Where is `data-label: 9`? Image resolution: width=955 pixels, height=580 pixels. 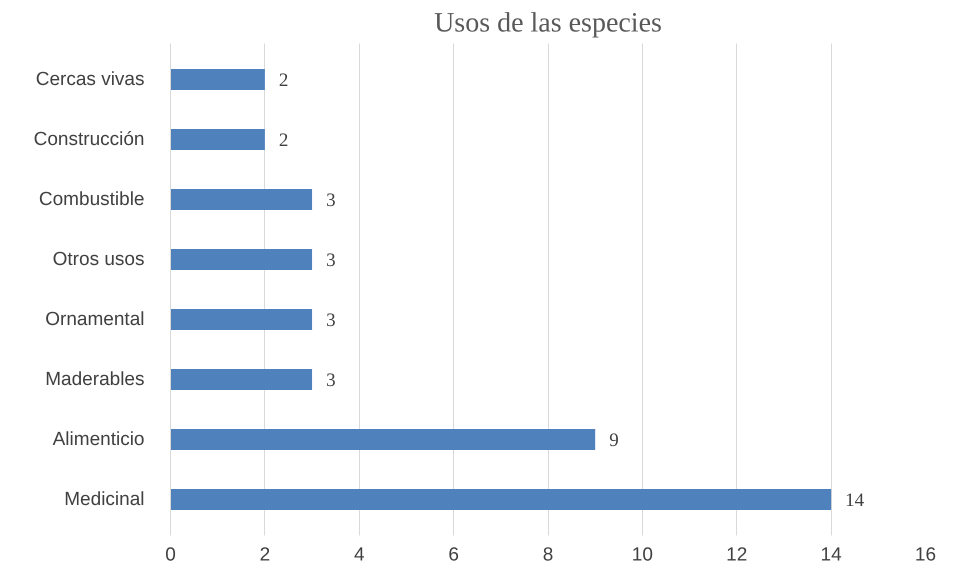 data-label: 9 is located at coordinates (614, 440).